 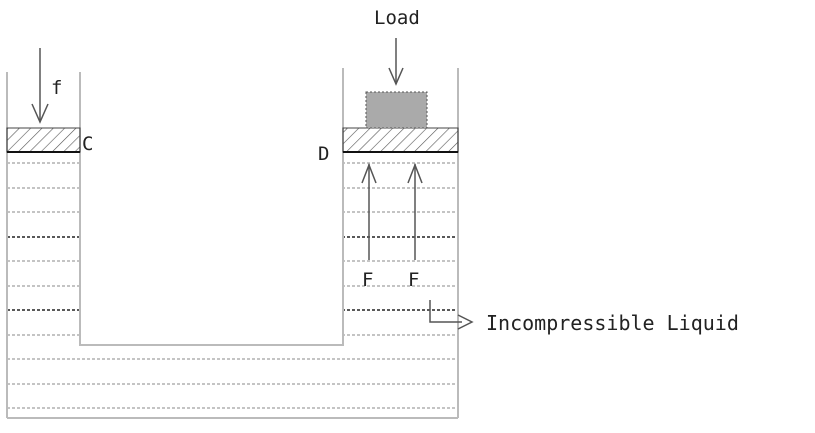 I want to click on piston-d-label: D, so click(x=323, y=154).